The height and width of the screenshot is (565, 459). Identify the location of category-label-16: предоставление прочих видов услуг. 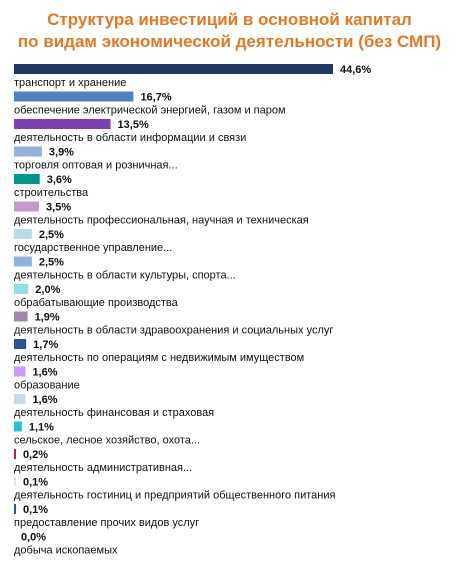
(106, 523).